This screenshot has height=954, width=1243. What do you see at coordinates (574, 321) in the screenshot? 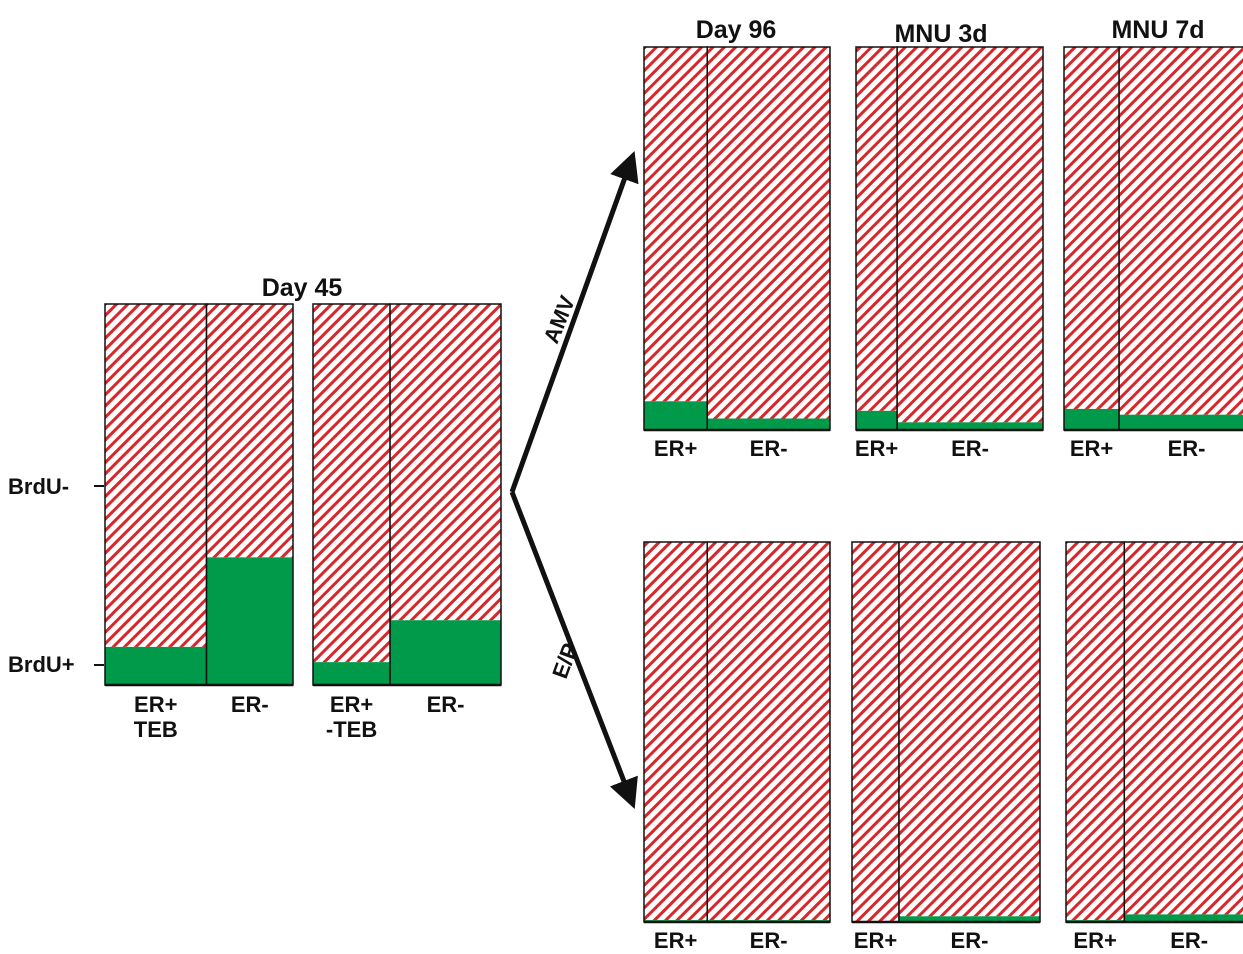
I see `arrow-amv` at bounding box center [574, 321].